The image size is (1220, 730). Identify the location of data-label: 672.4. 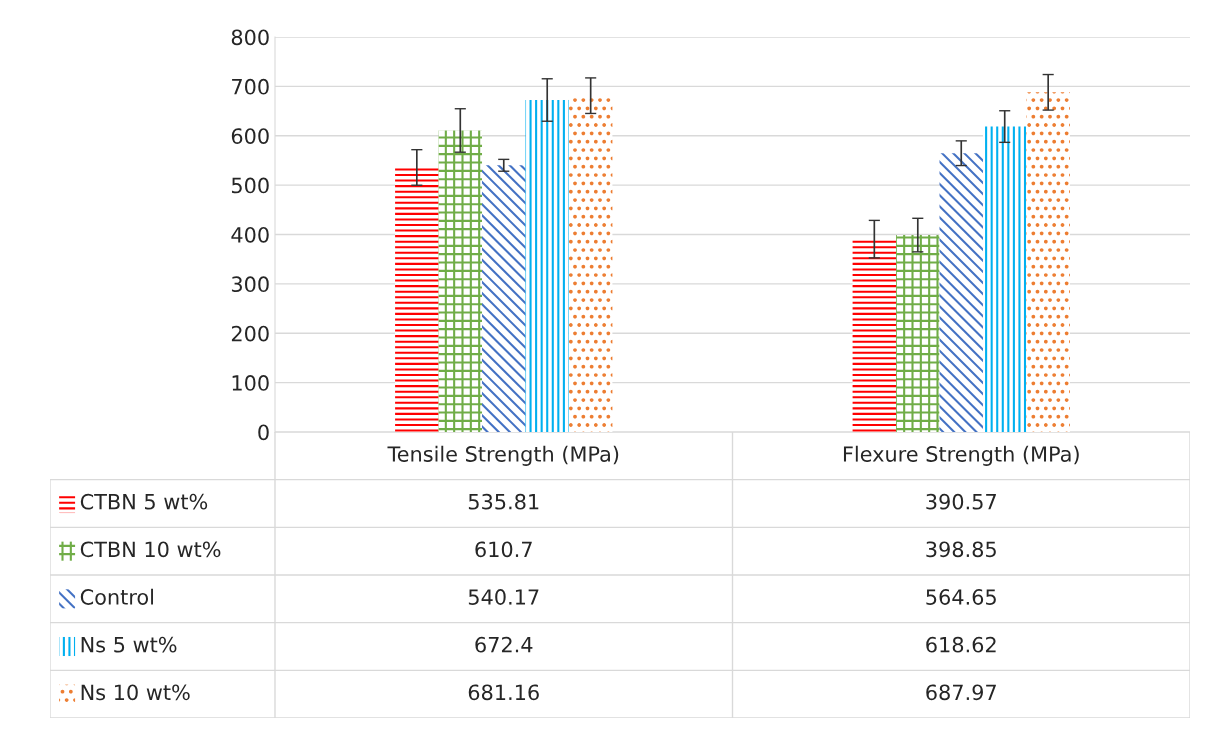
(504, 644).